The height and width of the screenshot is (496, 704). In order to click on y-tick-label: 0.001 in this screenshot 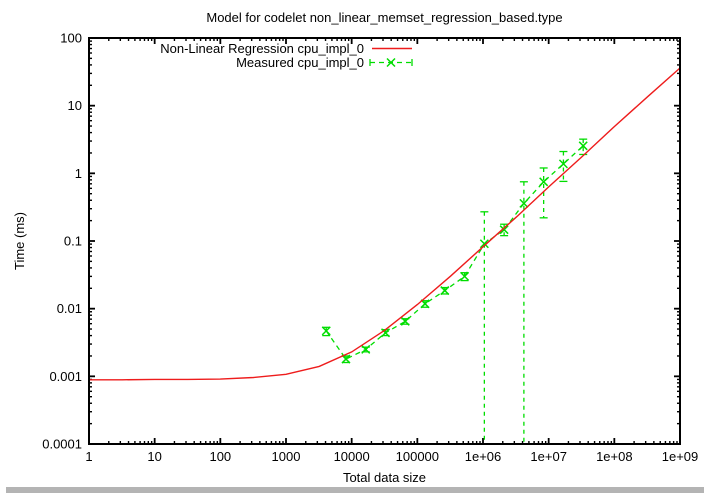, I will do `click(65, 376)`.